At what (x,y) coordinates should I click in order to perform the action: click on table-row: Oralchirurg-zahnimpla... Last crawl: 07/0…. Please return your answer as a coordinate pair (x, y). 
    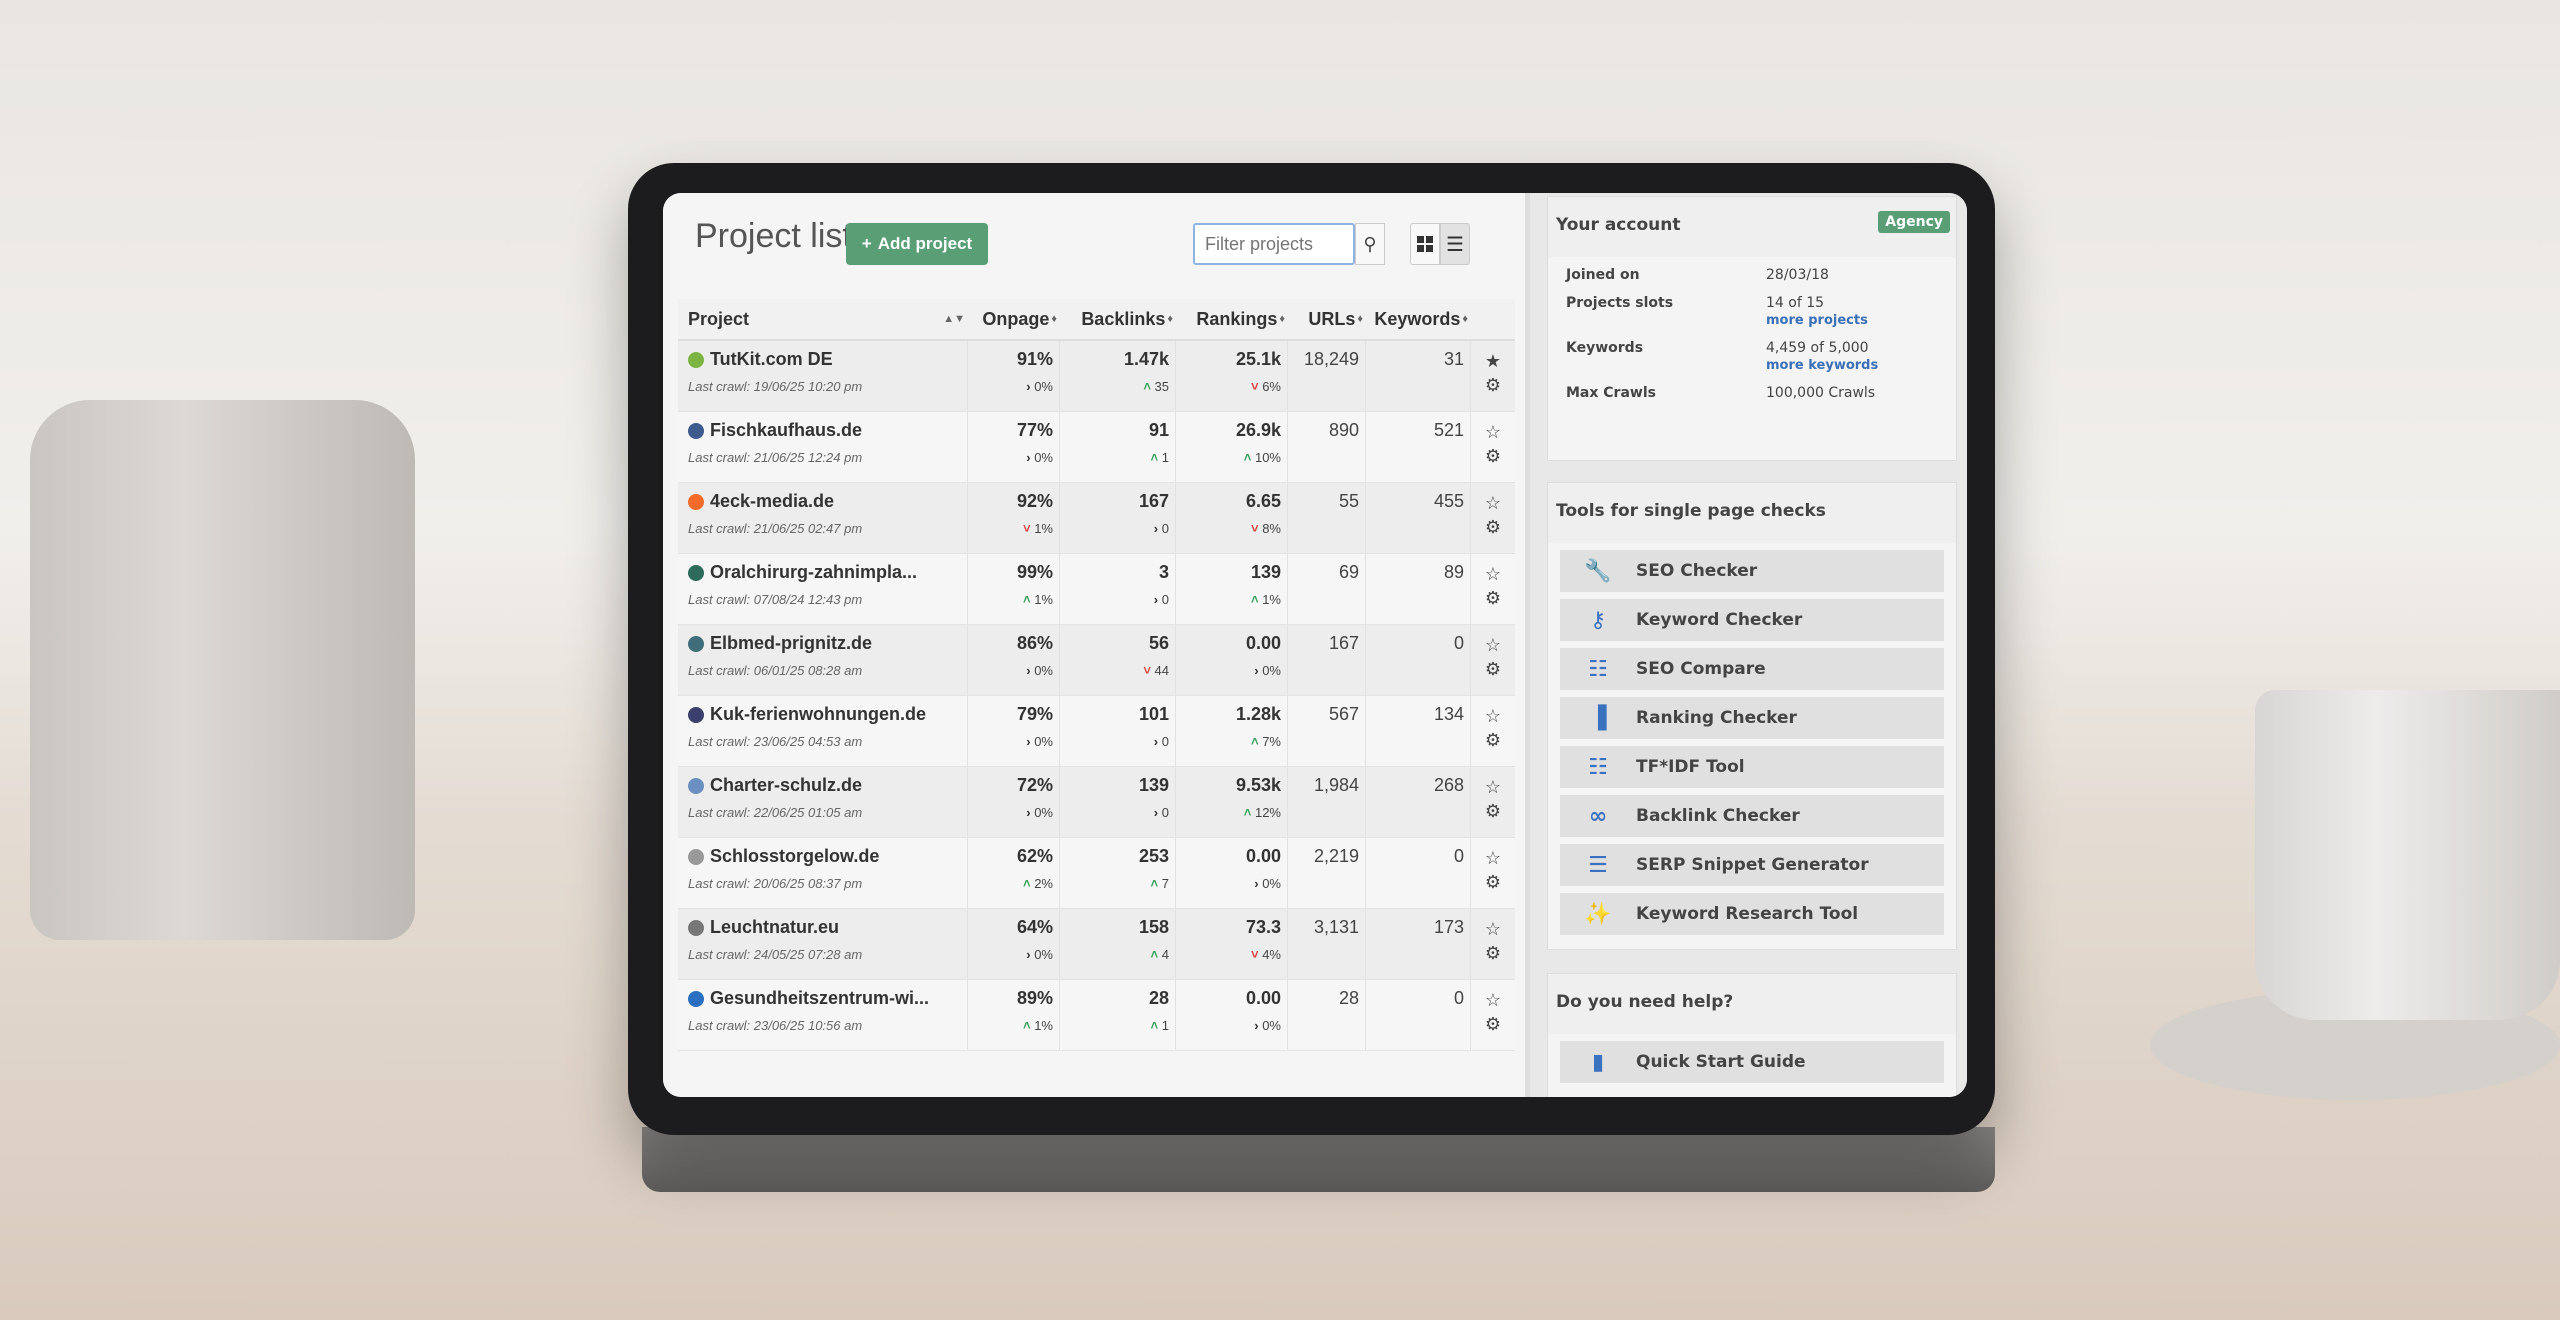
    Looking at the image, I should click on (1096, 589).